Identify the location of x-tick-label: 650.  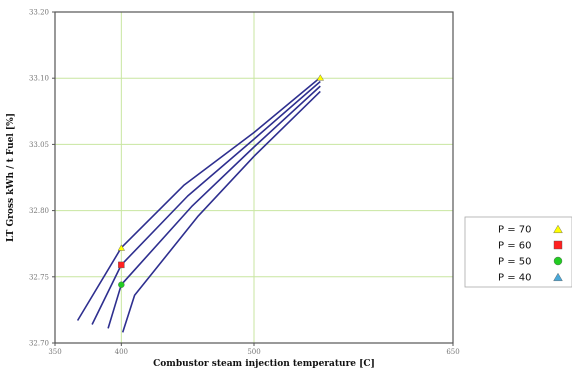
(452, 352).